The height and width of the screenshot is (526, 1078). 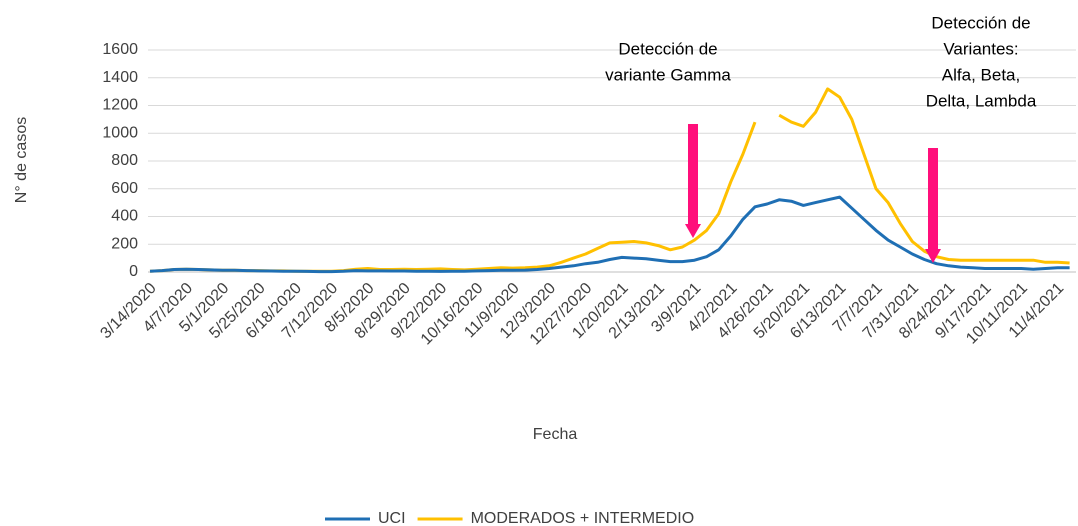 I want to click on y-tick-label: 600, so click(x=124, y=188).